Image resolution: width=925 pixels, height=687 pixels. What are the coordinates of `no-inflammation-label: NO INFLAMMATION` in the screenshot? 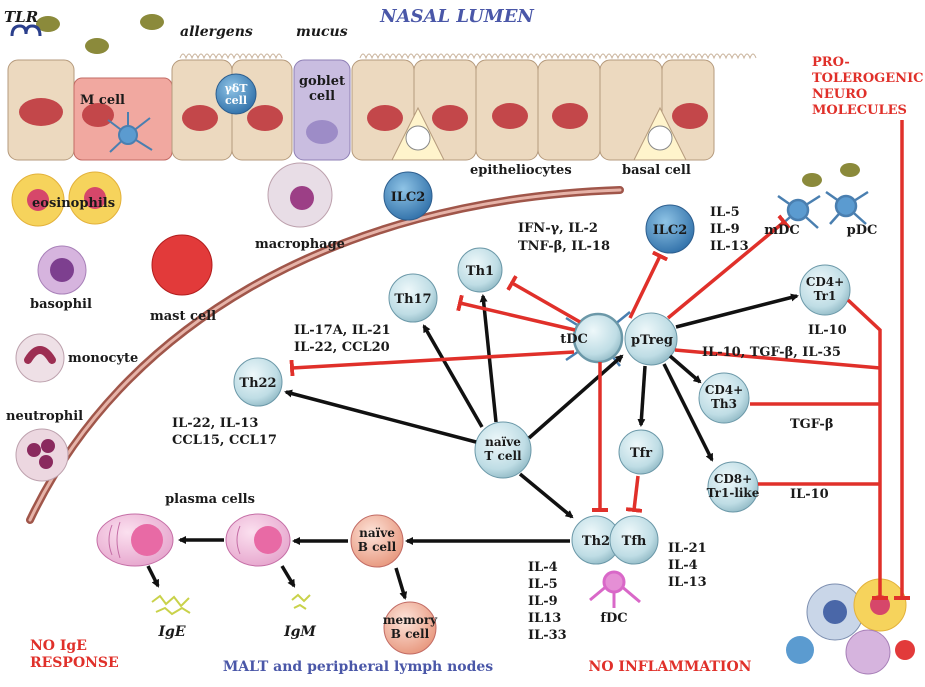 It's located at (670, 667).